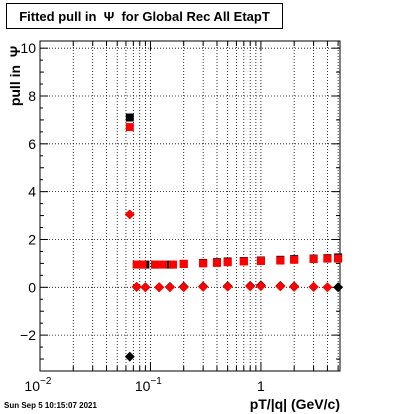 The width and height of the screenshot is (400, 414). I want to click on y-tick-label: 4, so click(32, 192).